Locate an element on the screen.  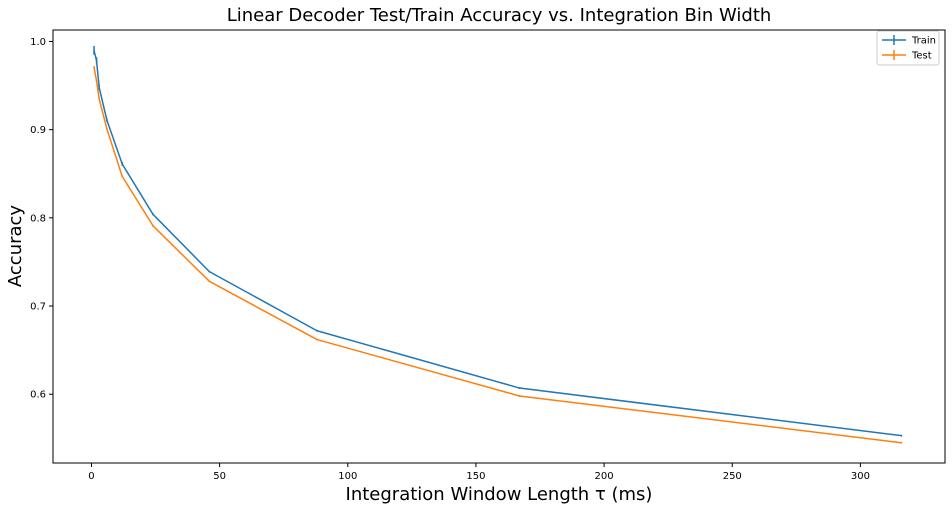
x-axis: 0 50 100 150 200 250 300 is located at coordinates (479, 472).